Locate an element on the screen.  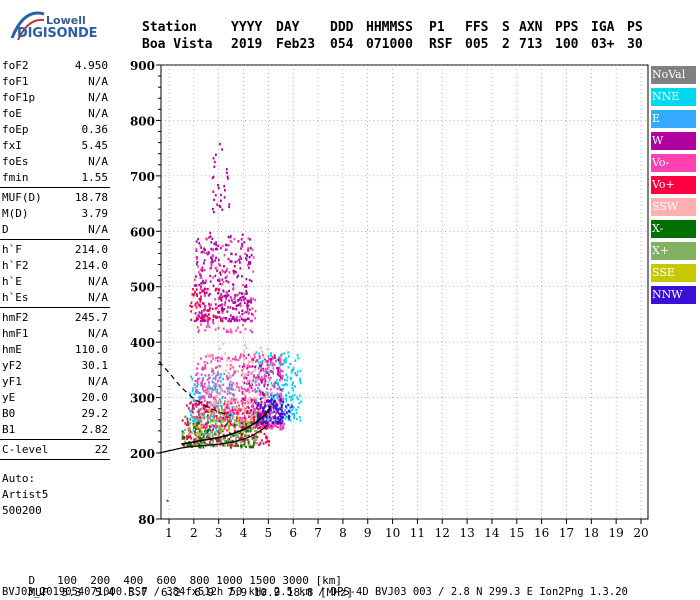
param-row: h`F2 214.0 is located at coordinates (54, 266).